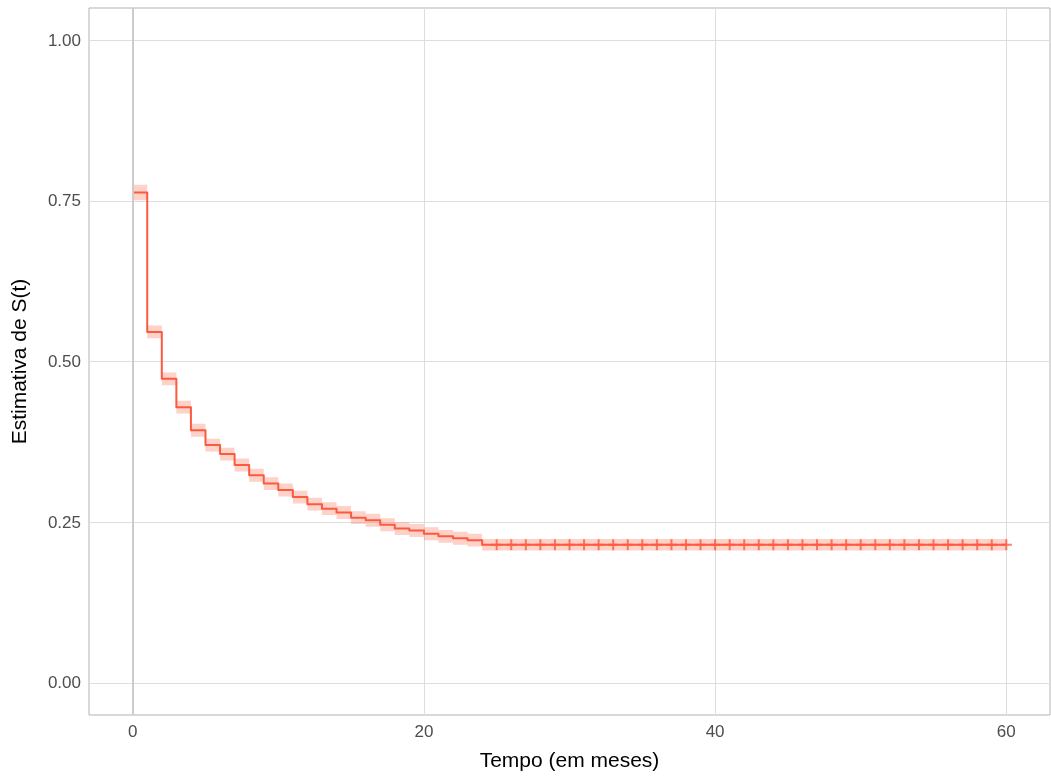 This screenshot has width=1051, height=776. What do you see at coordinates (569, 759) in the screenshot?
I see `x-axis-title: Tempo (em meses)` at bounding box center [569, 759].